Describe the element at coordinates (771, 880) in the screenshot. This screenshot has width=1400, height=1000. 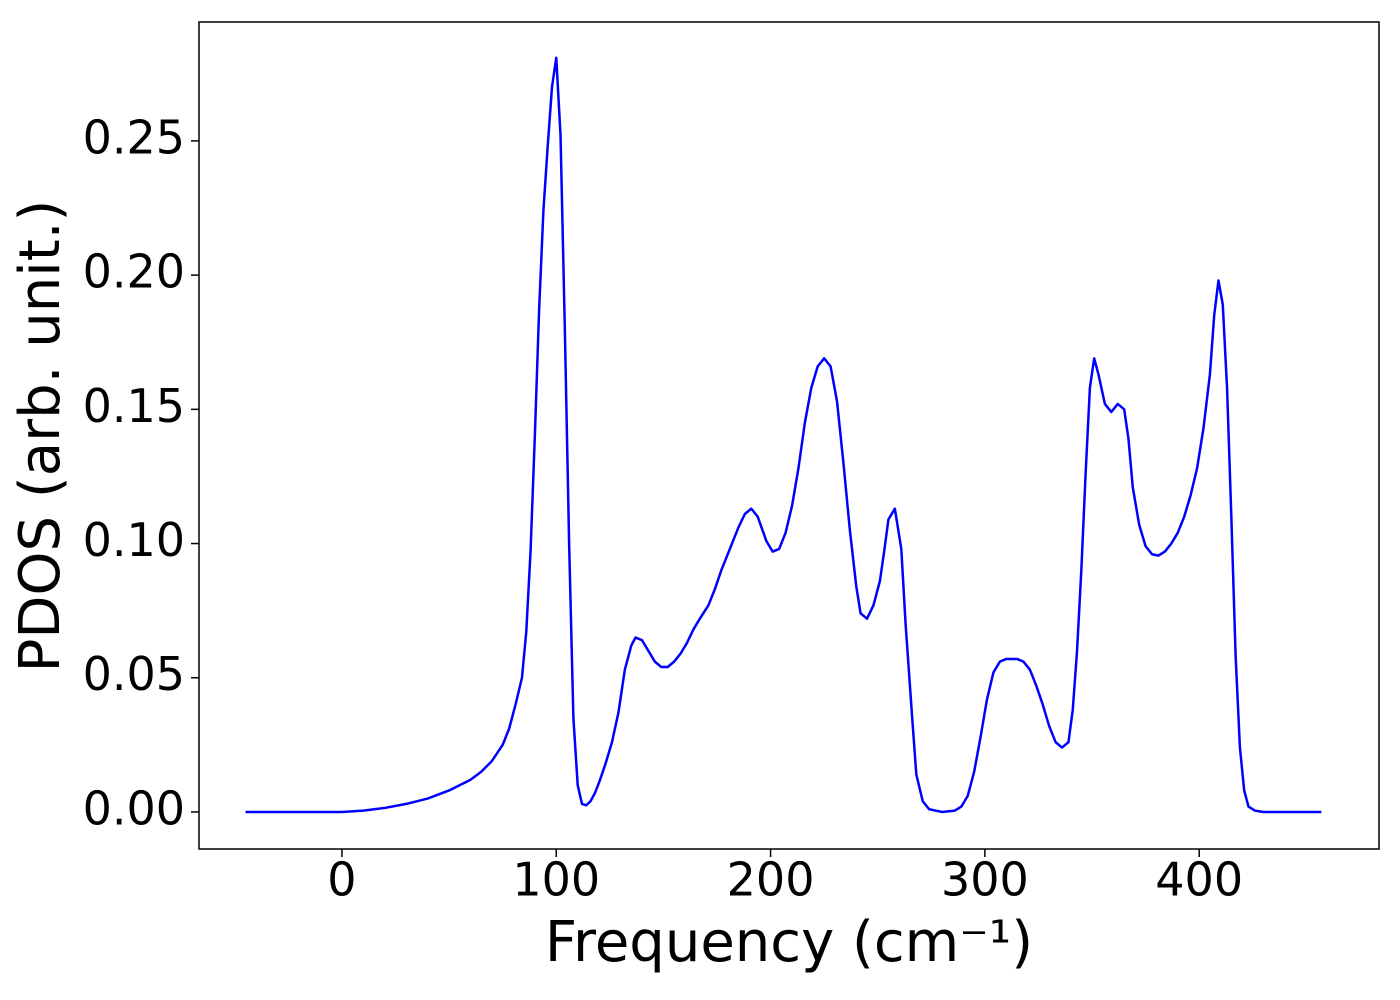
I see `x-tick-label: 200` at that location.